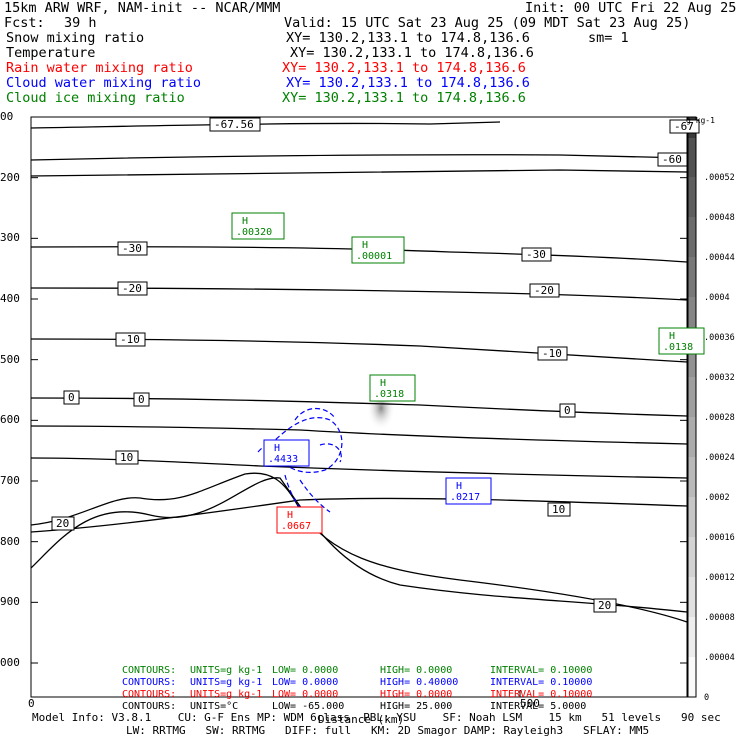 The width and height of the screenshot is (740, 740). Describe the element at coordinates (374, 256) in the screenshot. I see `maximum-value: .00001` at that location.